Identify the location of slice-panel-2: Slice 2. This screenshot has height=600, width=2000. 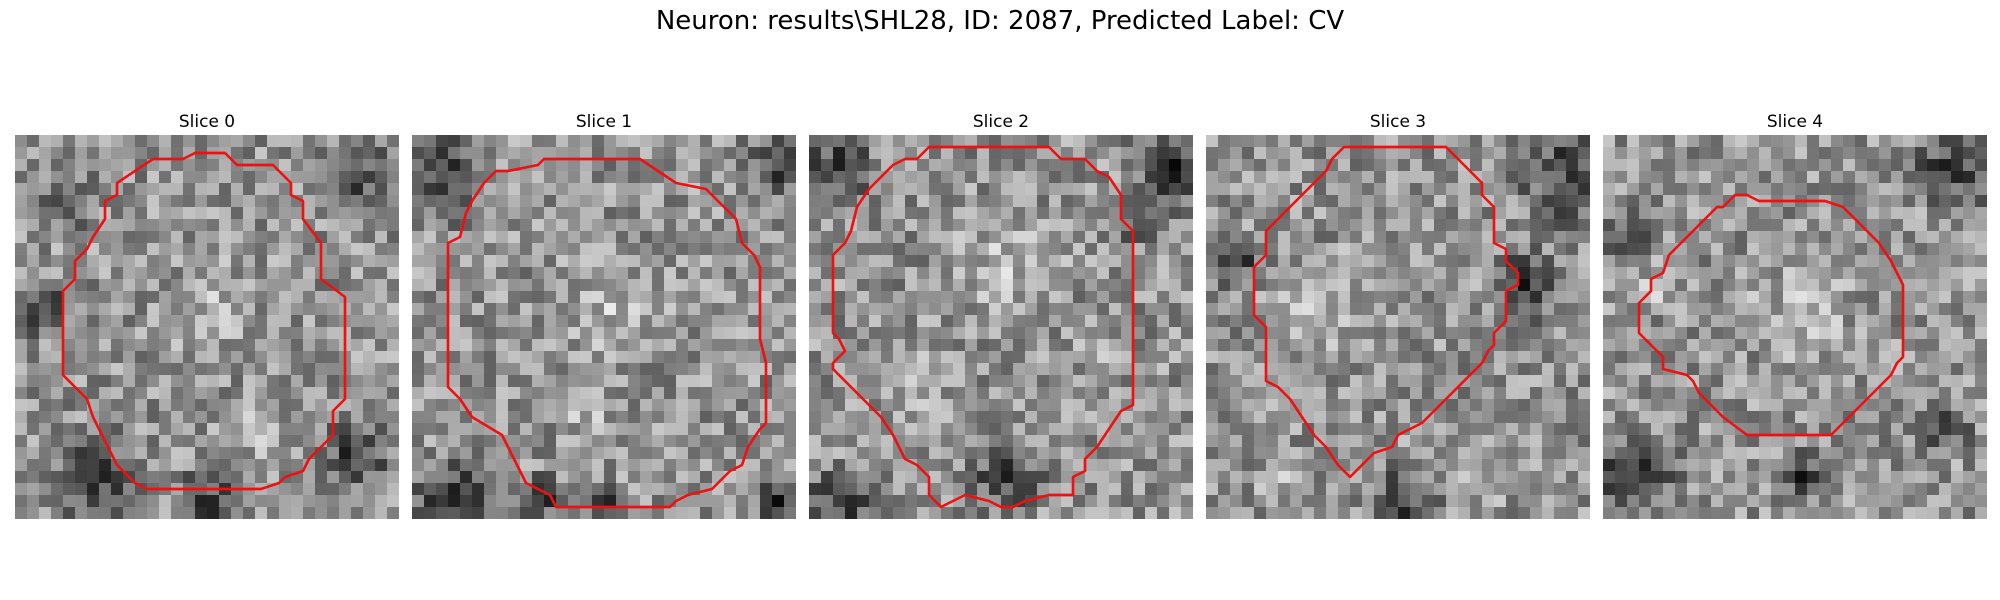
(1001, 314).